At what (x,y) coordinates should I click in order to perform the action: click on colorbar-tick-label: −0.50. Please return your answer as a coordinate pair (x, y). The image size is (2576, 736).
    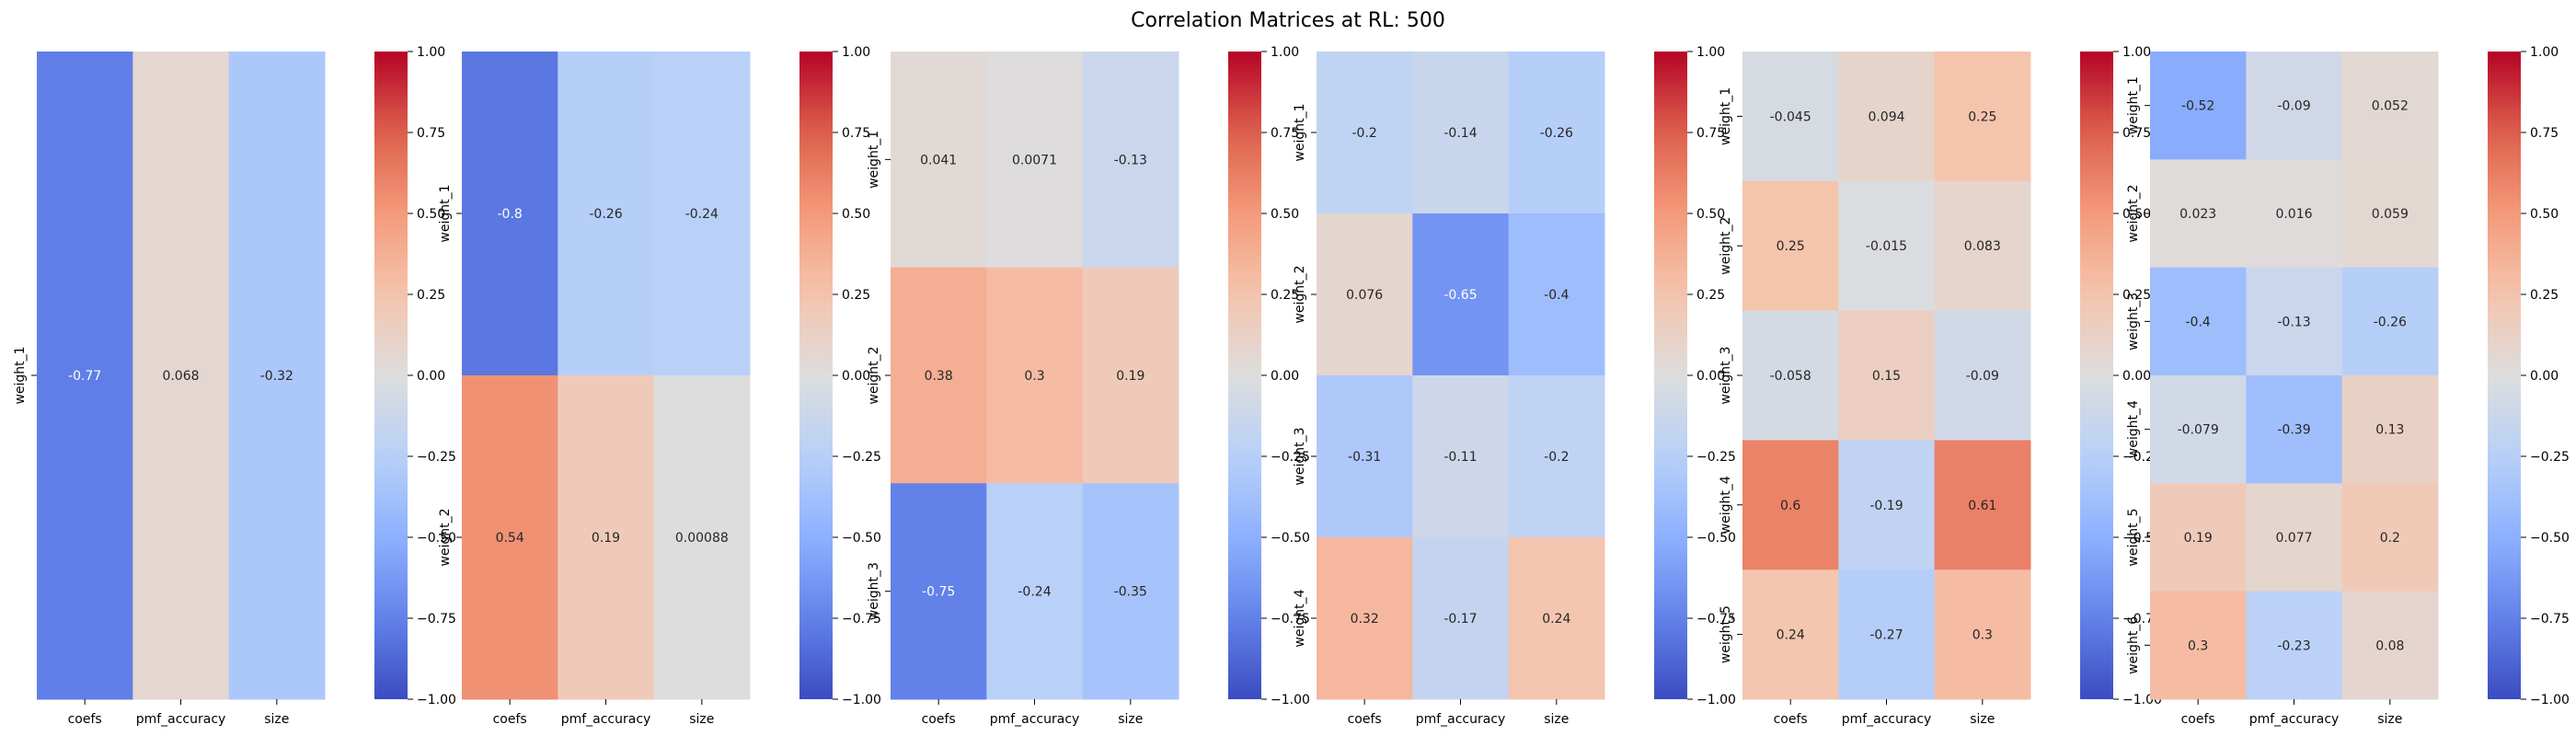
    Looking at the image, I should click on (1716, 538).